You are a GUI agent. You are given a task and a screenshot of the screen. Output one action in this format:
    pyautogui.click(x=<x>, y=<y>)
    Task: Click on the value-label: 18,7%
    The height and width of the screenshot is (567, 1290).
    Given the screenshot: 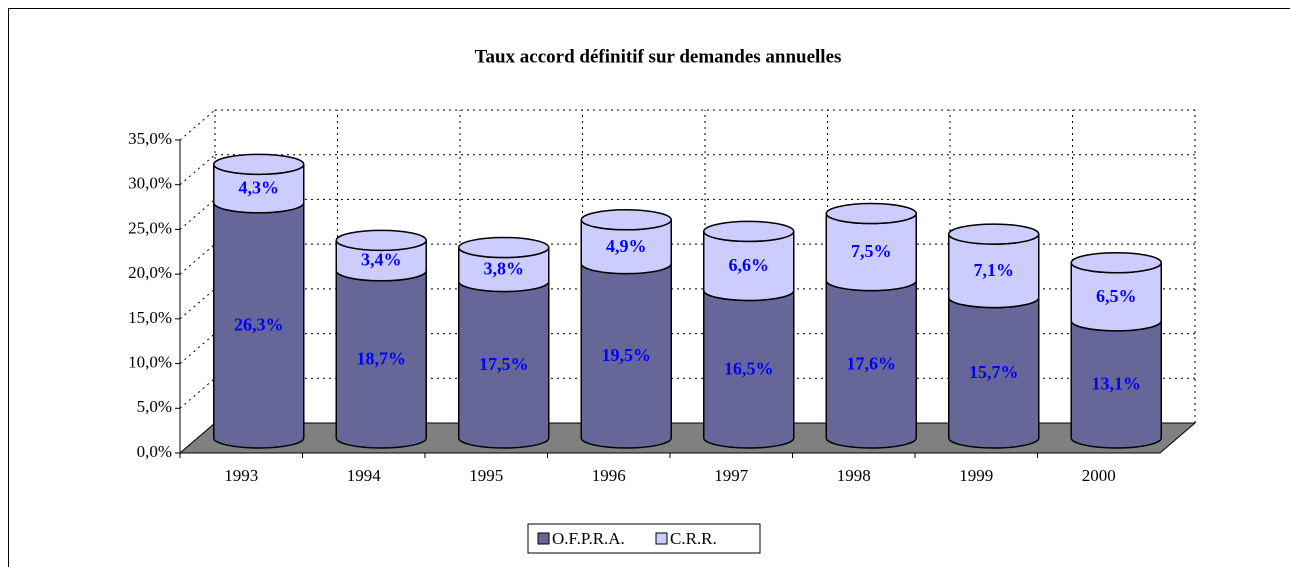 What is the action you would take?
    pyautogui.click(x=382, y=359)
    